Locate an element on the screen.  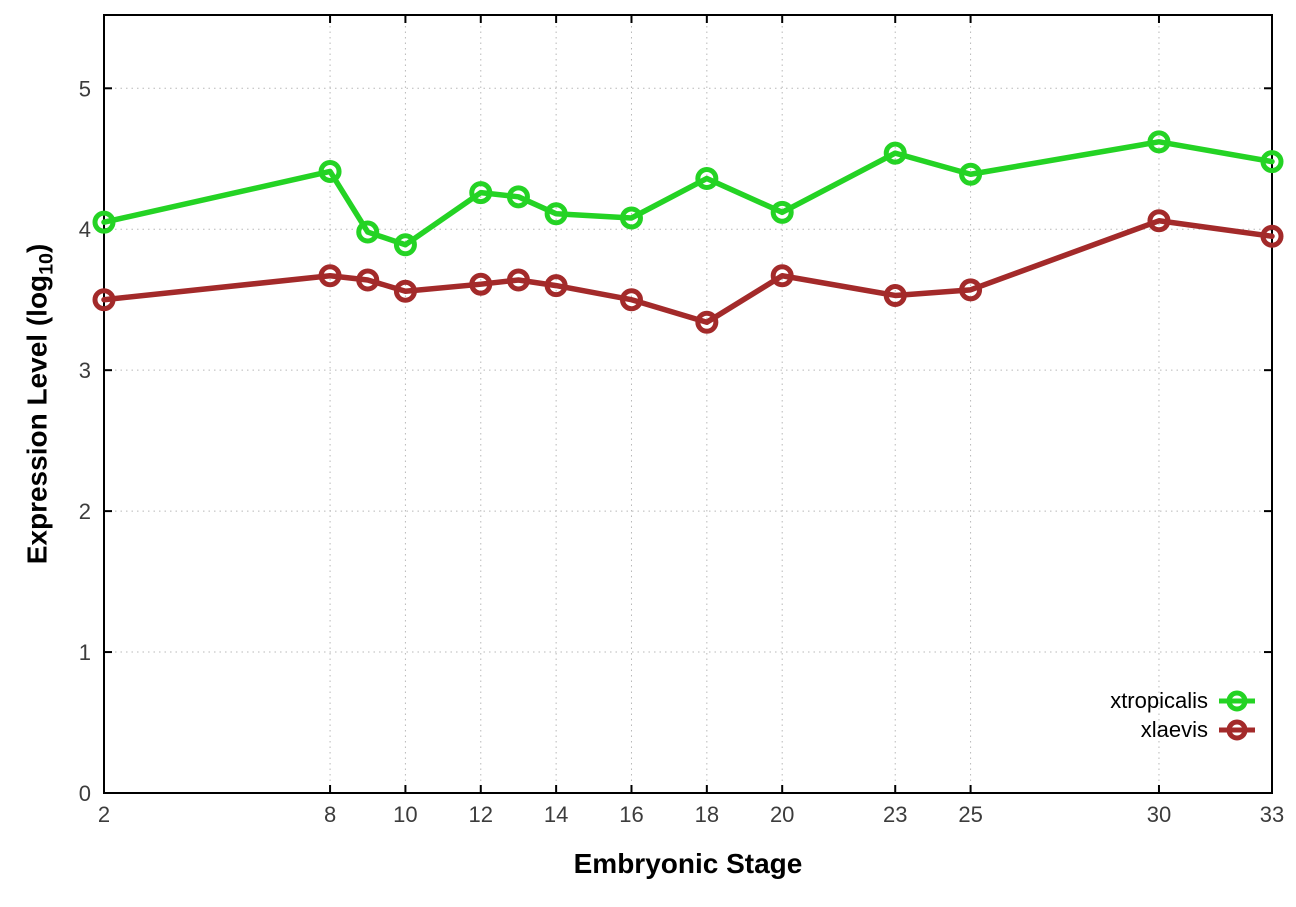
x-tick-label: 16 is located at coordinates (631, 814).